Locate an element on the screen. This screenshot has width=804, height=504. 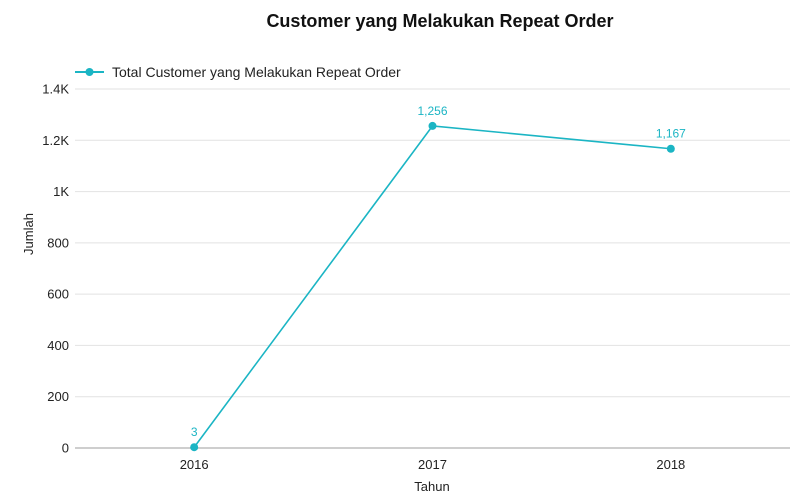
y-tick-label: 1K is located at coordinates (61, 191).